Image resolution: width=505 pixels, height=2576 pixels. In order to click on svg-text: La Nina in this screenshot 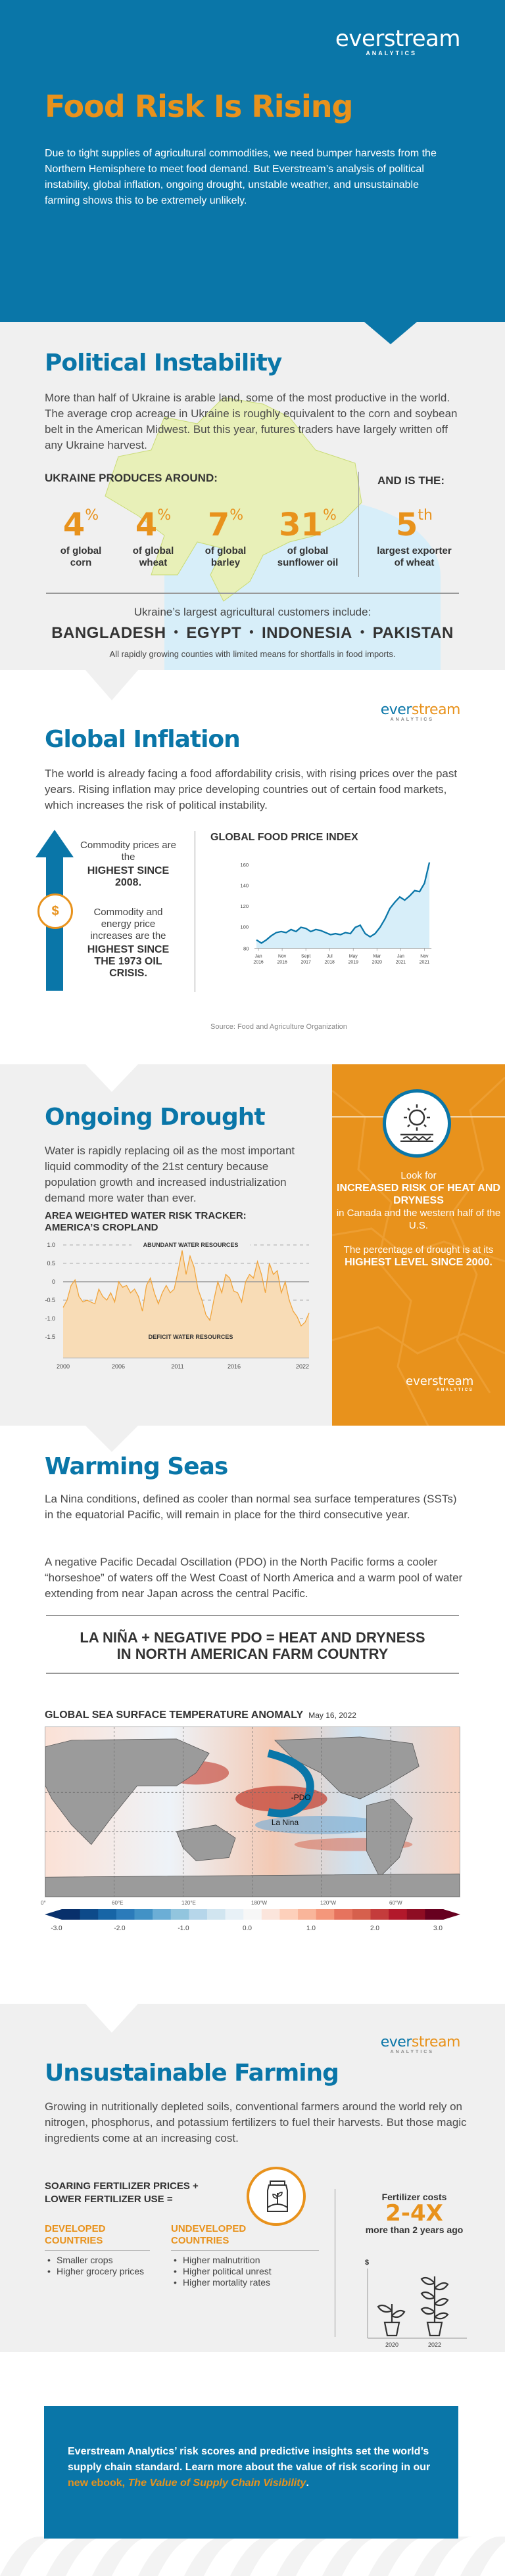, I will do `click(285, 1822)`.